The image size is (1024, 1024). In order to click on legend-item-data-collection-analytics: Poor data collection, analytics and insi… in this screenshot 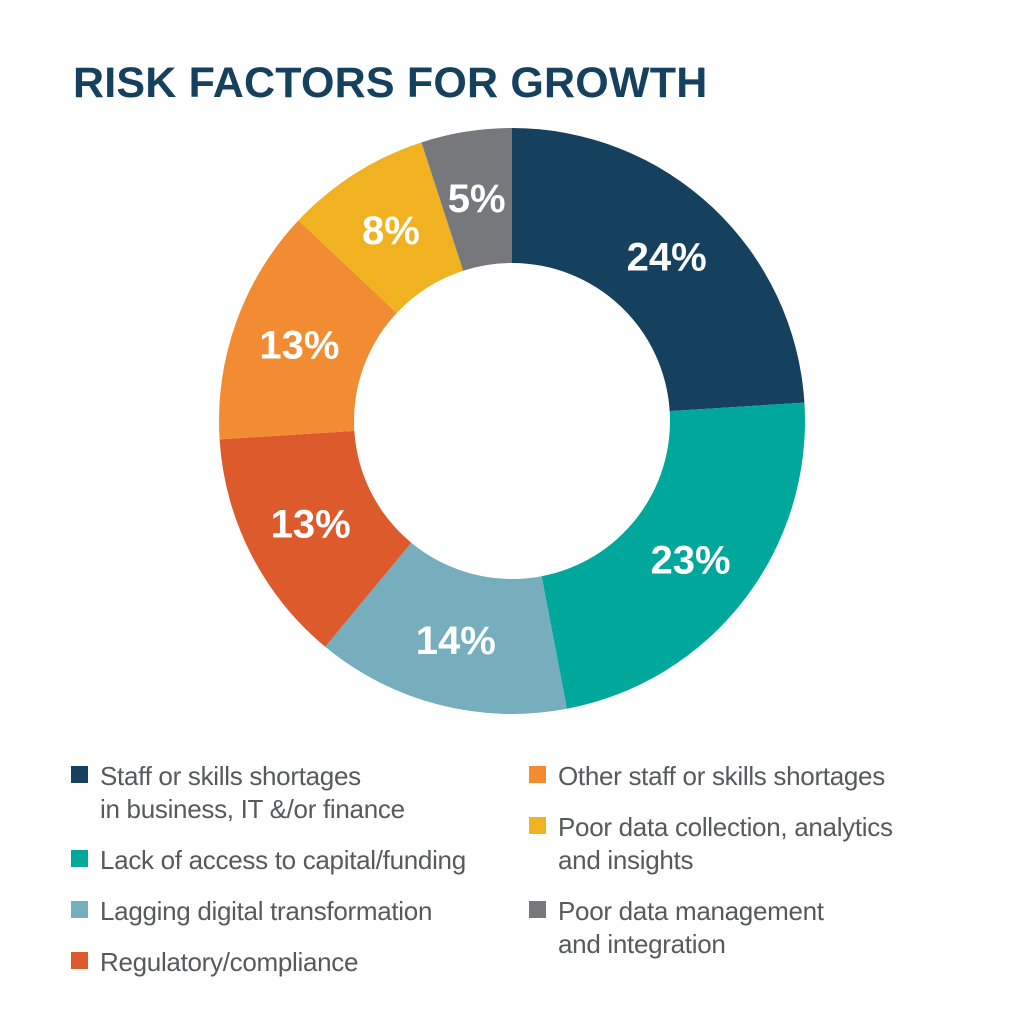, I will do `click(752, 844)`.